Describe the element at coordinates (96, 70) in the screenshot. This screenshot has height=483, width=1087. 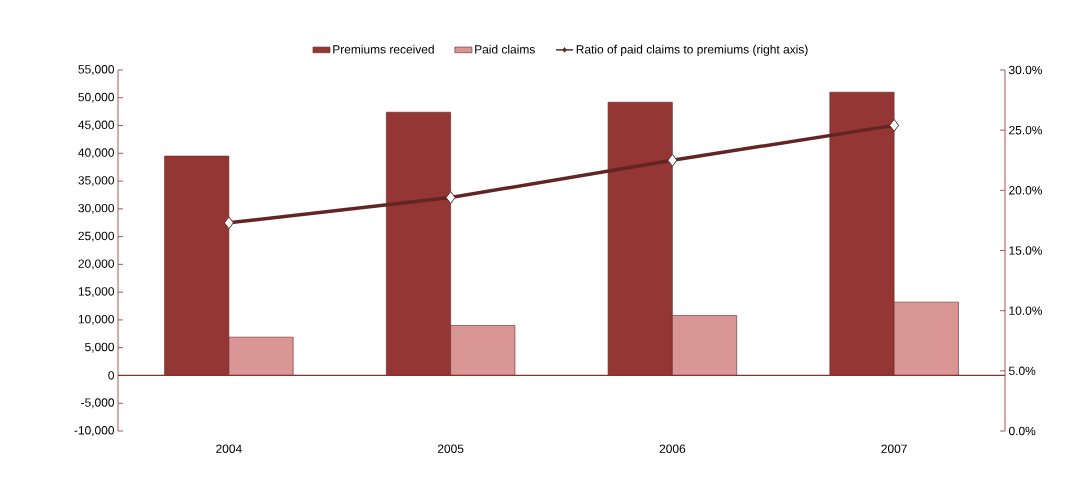
I see `y-tick-label: 55,000` at that location.